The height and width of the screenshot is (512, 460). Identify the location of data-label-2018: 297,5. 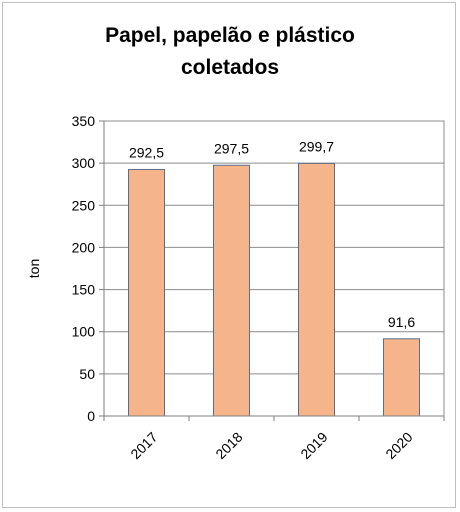
(231, 148).